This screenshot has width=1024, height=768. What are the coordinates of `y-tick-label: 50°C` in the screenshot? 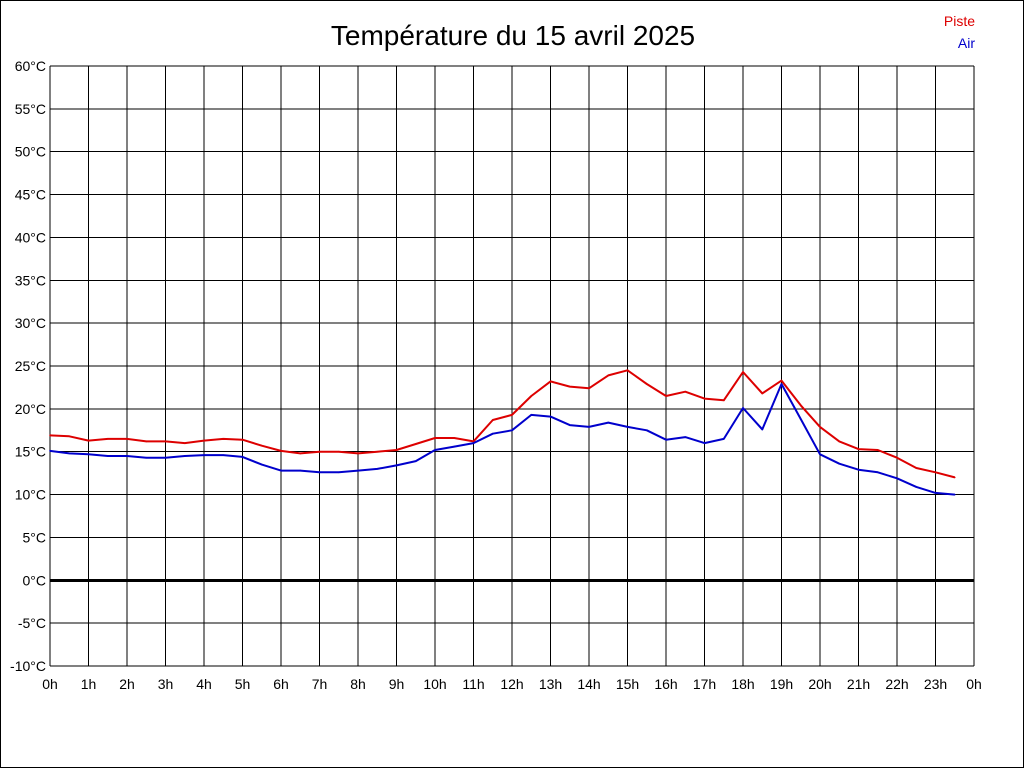 It's located at (30, 152).